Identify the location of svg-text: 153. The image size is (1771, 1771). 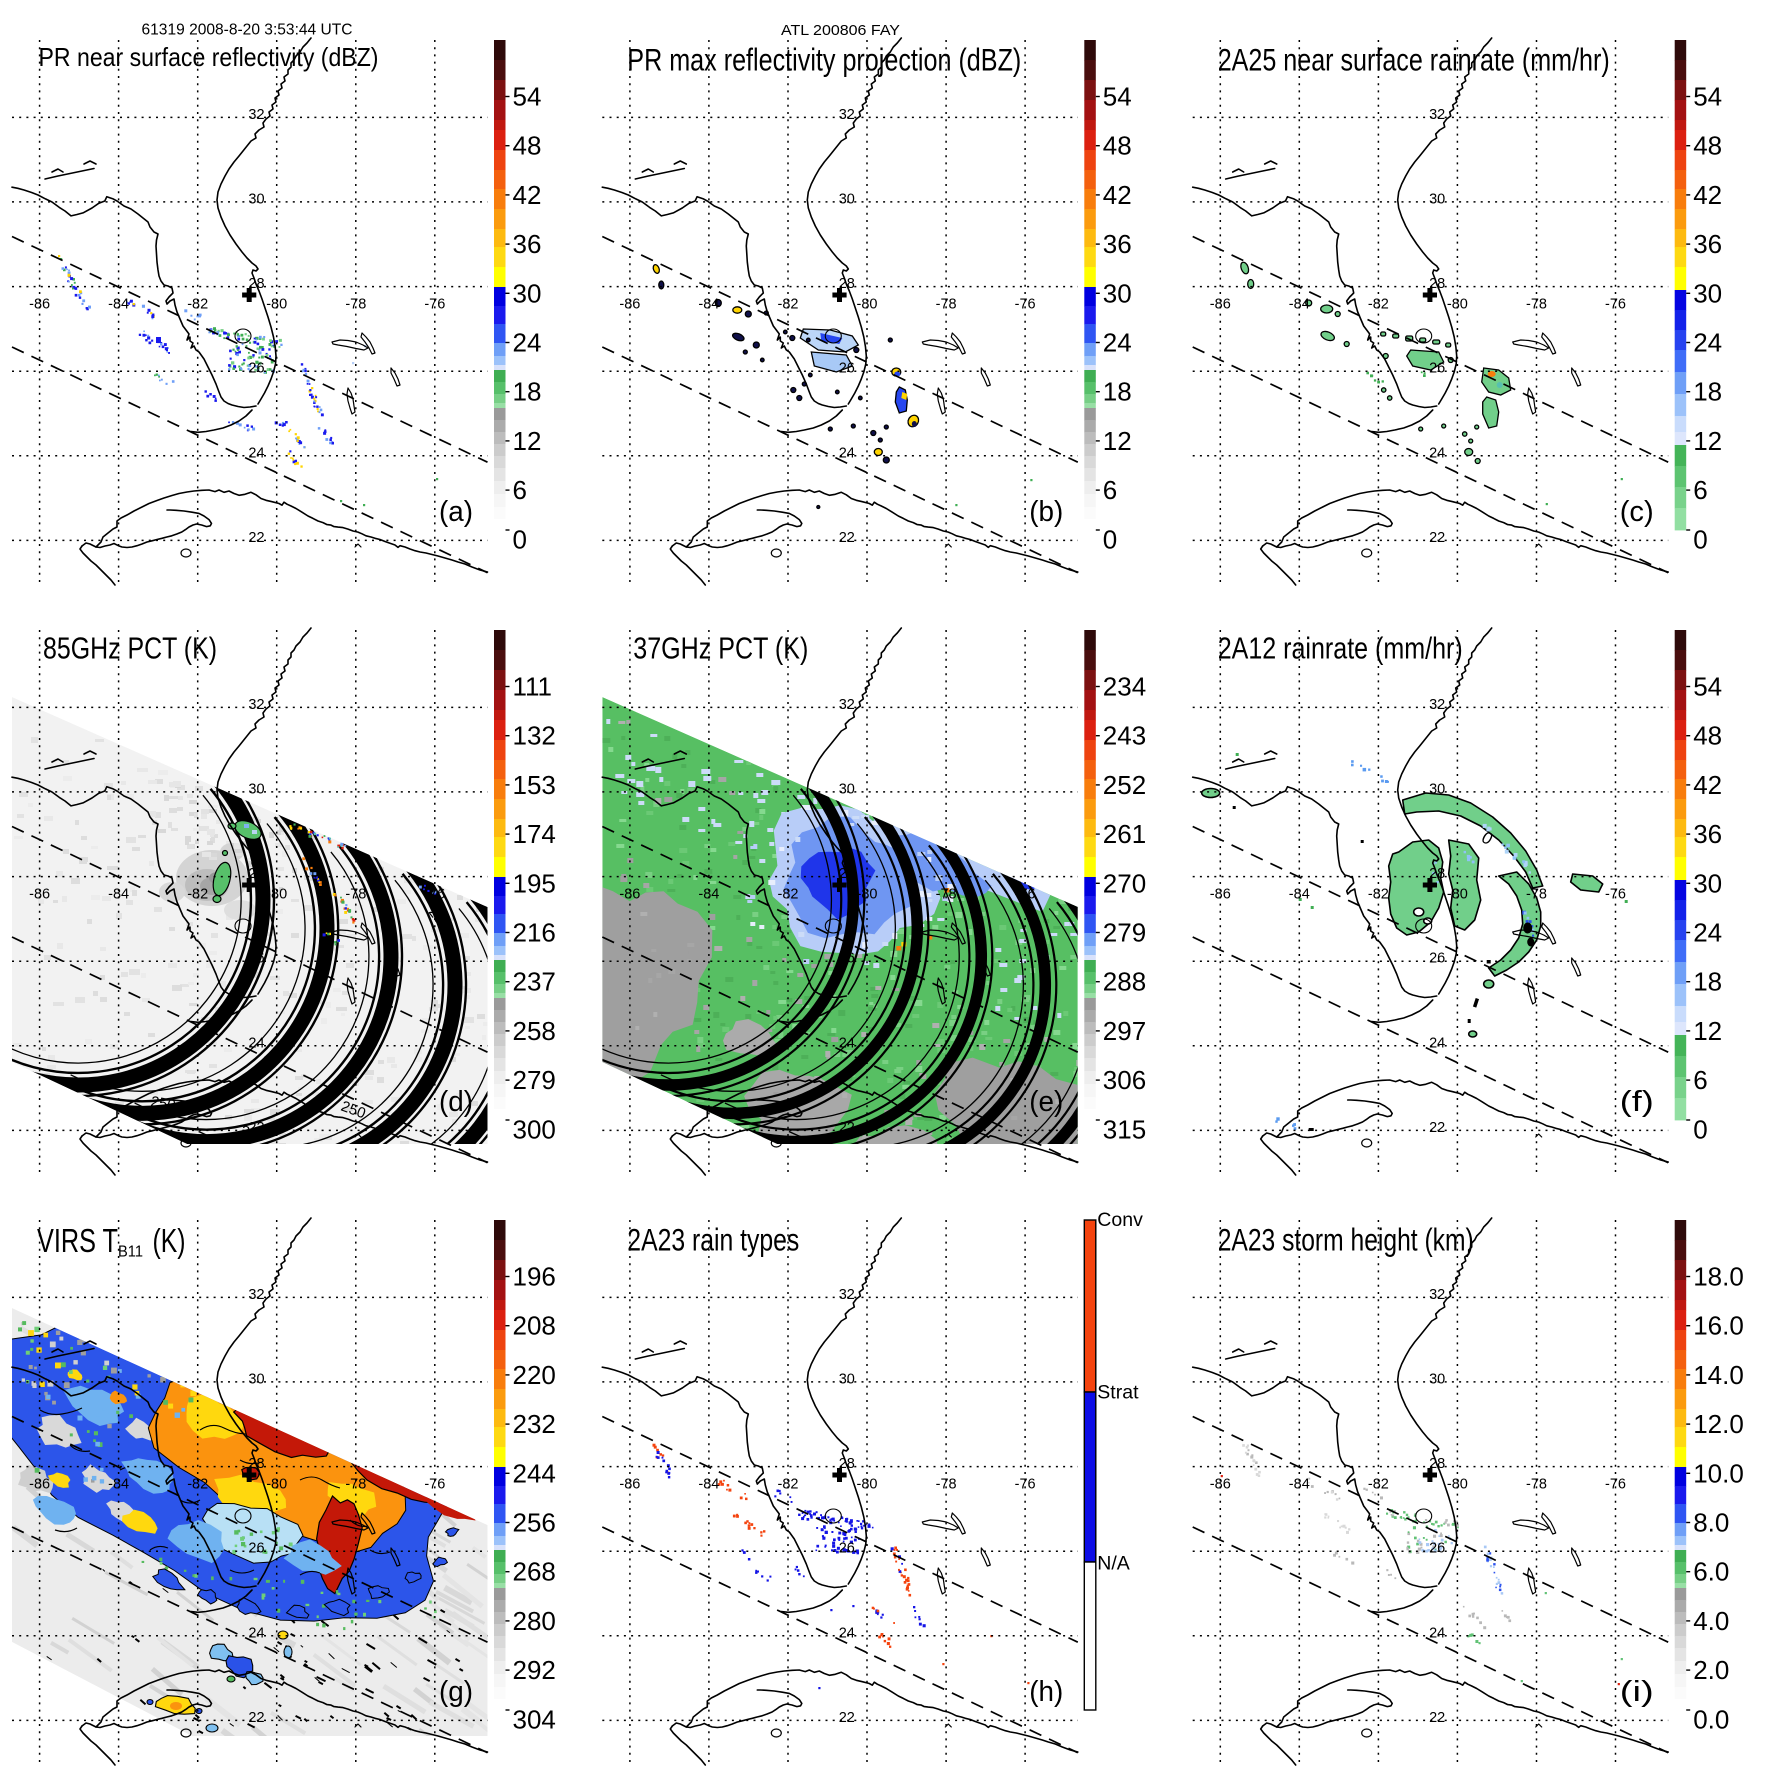
(534, 785).